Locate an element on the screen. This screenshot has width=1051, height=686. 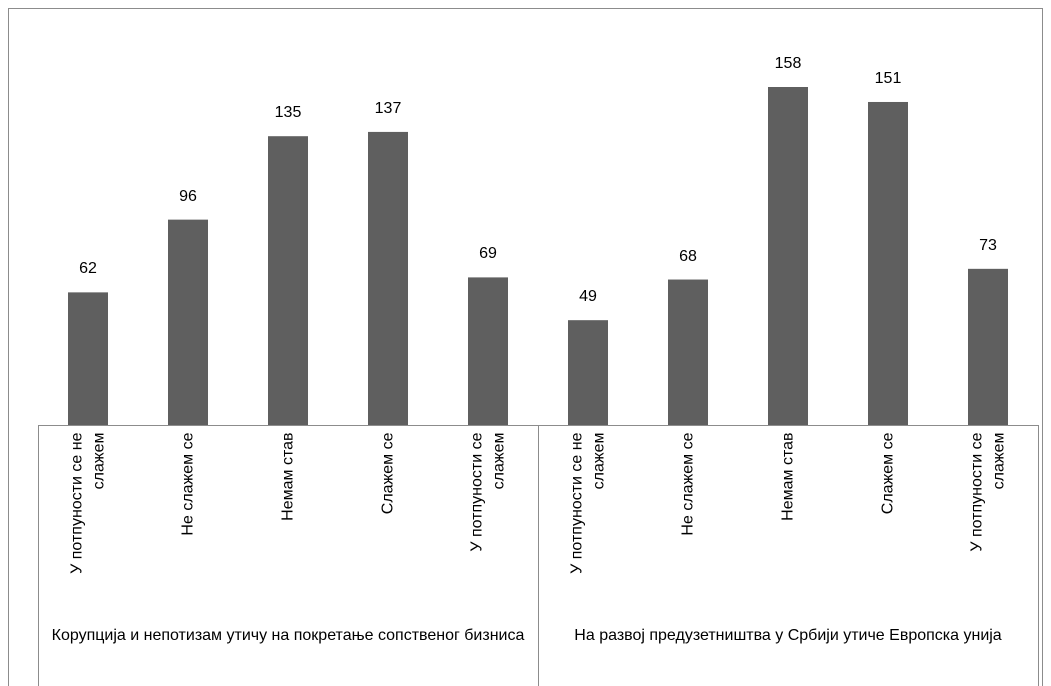
value-label: 151 is located at coordinates (888, 78).